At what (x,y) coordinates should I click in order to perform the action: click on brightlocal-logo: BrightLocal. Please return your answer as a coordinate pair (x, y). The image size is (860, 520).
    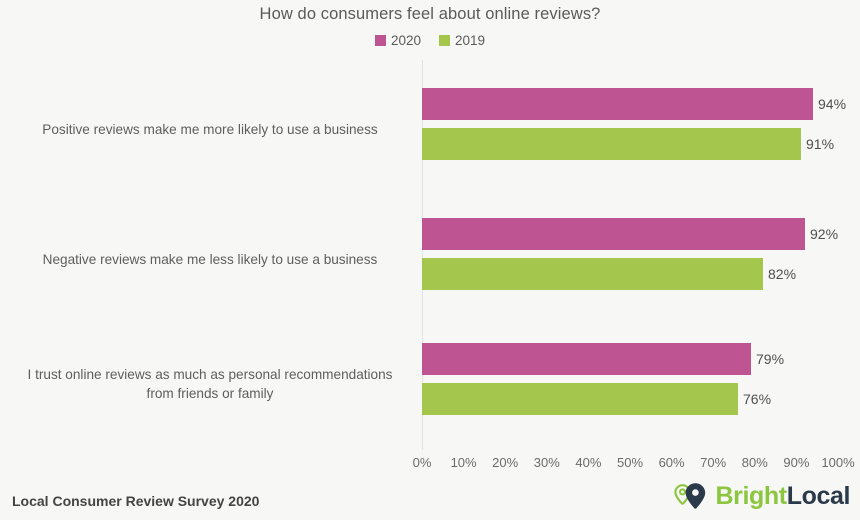
    Looking at the image, I should click on (760, 496).